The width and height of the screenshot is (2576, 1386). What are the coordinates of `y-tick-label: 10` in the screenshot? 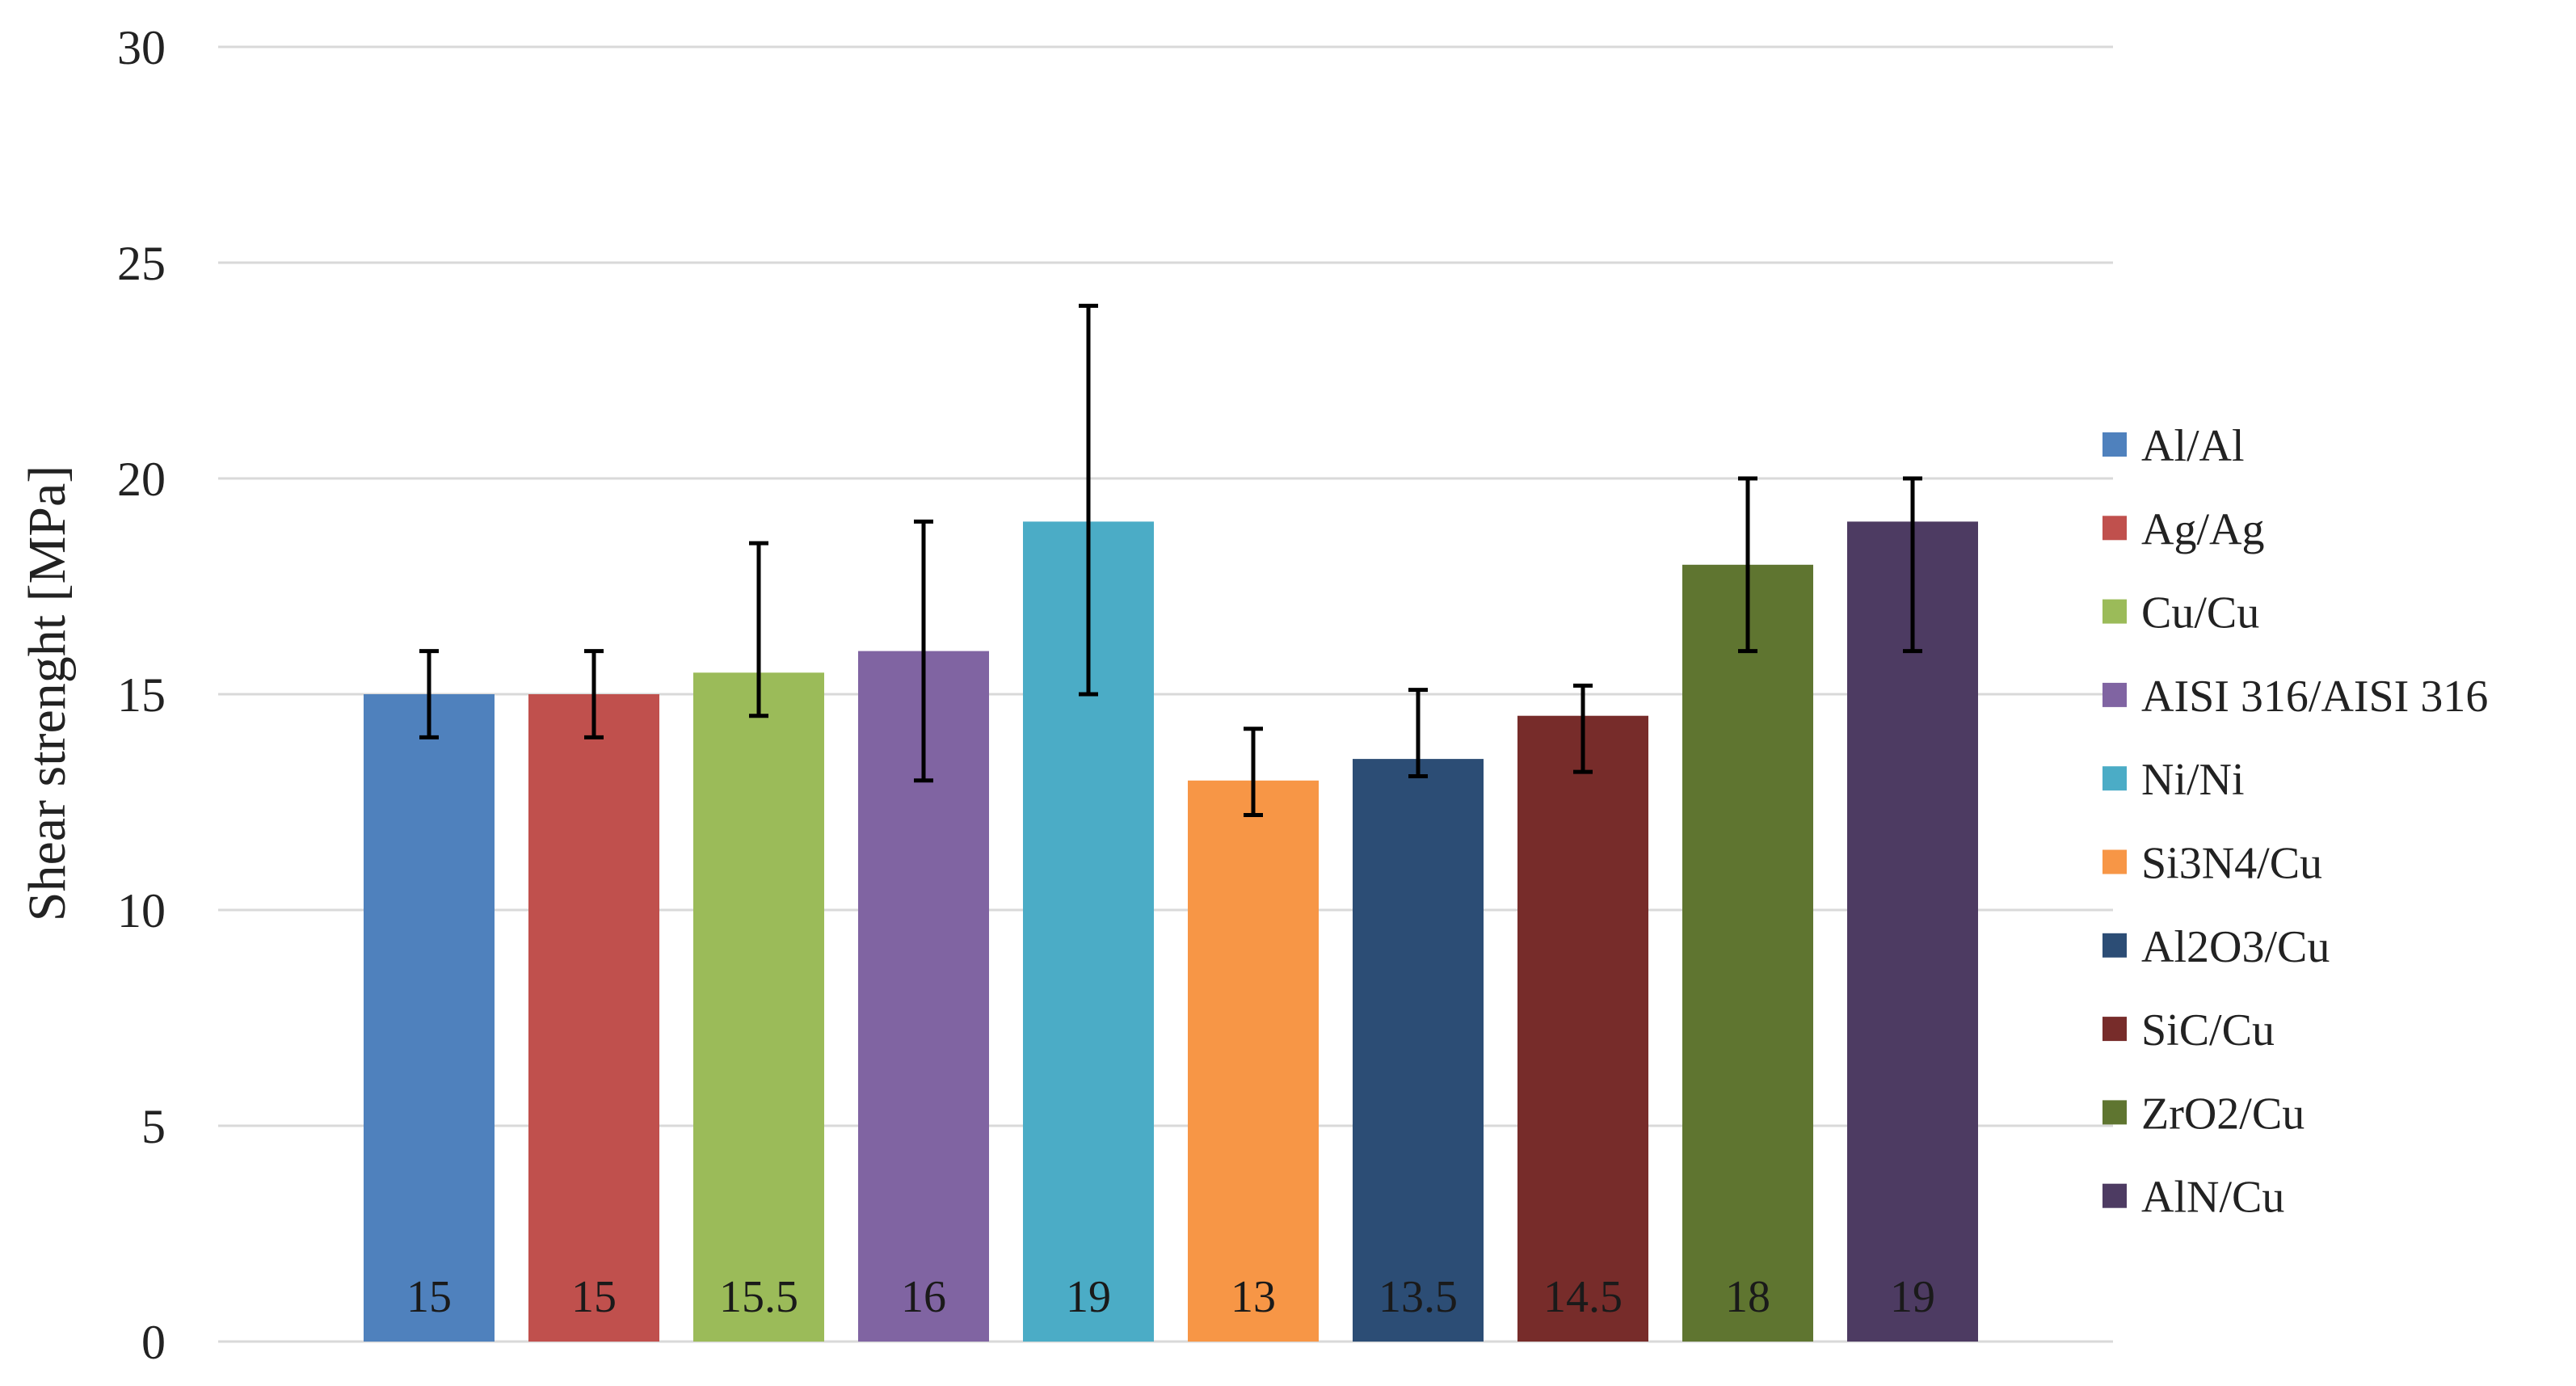 It's located at (141, 911).